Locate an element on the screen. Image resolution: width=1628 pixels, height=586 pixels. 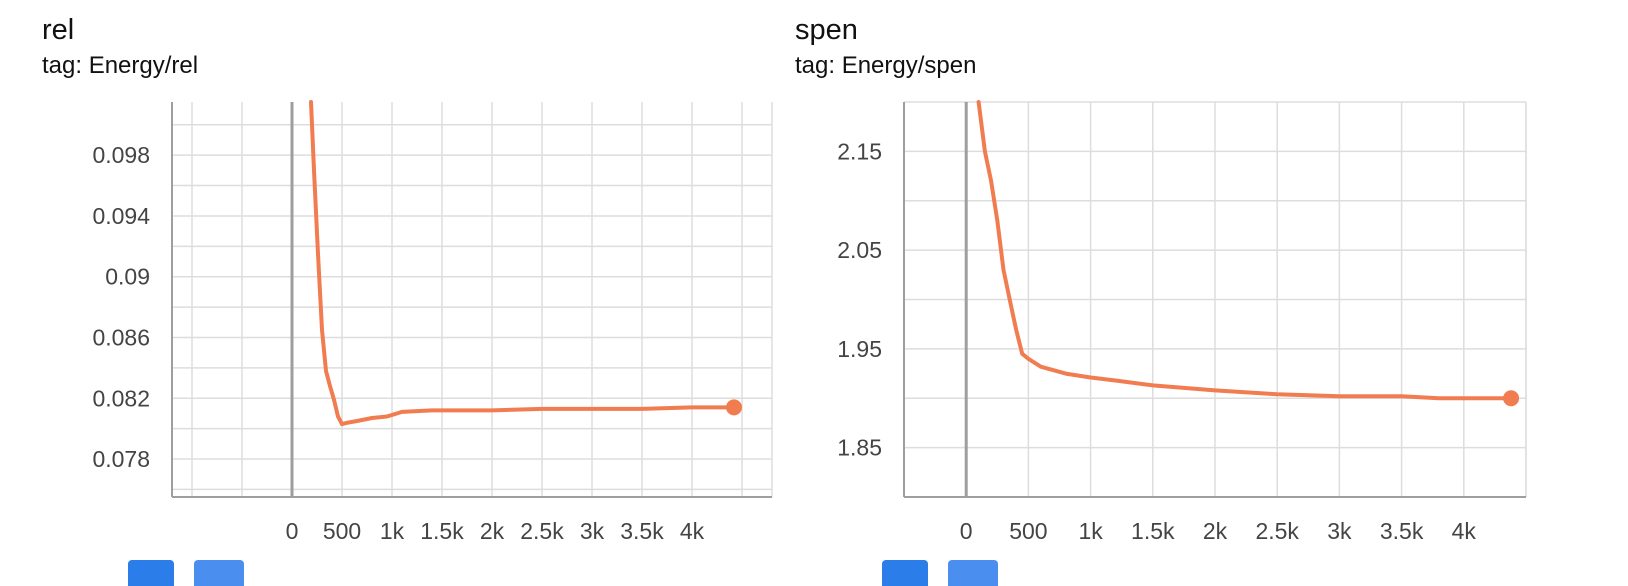
chart-title: rel is located at coordinates (58, 30).